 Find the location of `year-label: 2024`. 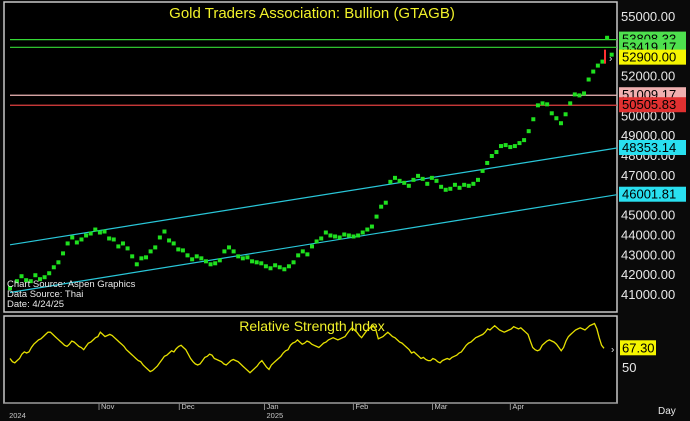

year-label: 2024 is located at coordinates (17, 415).